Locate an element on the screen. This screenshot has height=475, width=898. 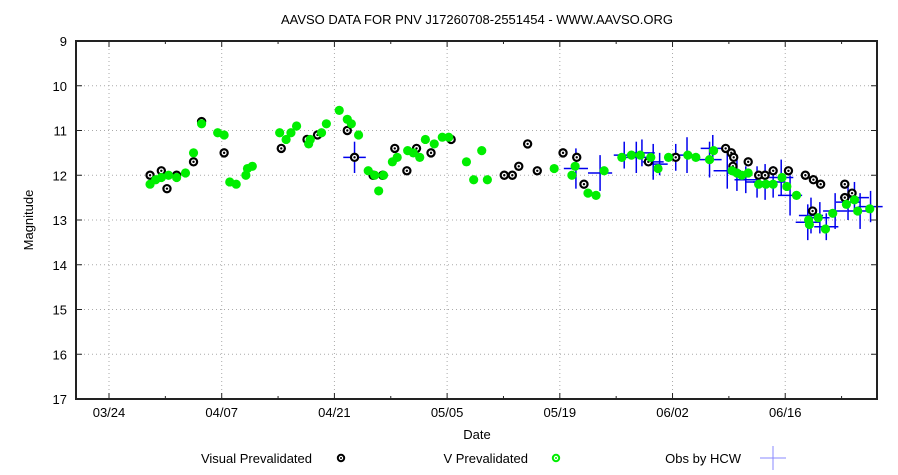
legend-label-hcw: Obs by HCW is located at coordinates (703, 458).